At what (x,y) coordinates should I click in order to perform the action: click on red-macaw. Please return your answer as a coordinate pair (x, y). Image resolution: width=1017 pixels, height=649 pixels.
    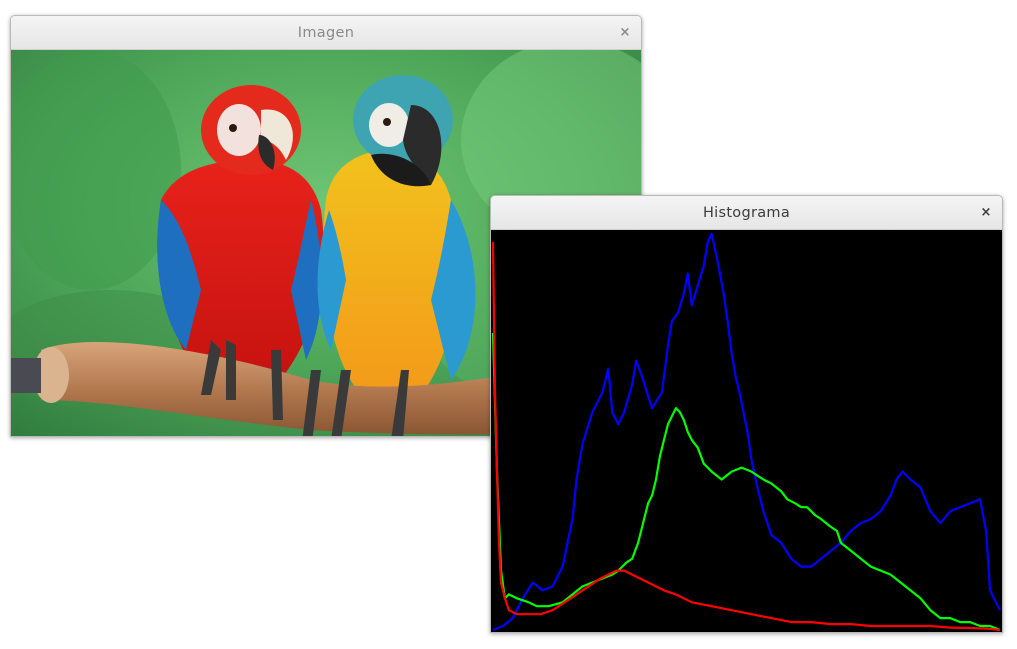
    Looking at the image, I should click on (240, 237).